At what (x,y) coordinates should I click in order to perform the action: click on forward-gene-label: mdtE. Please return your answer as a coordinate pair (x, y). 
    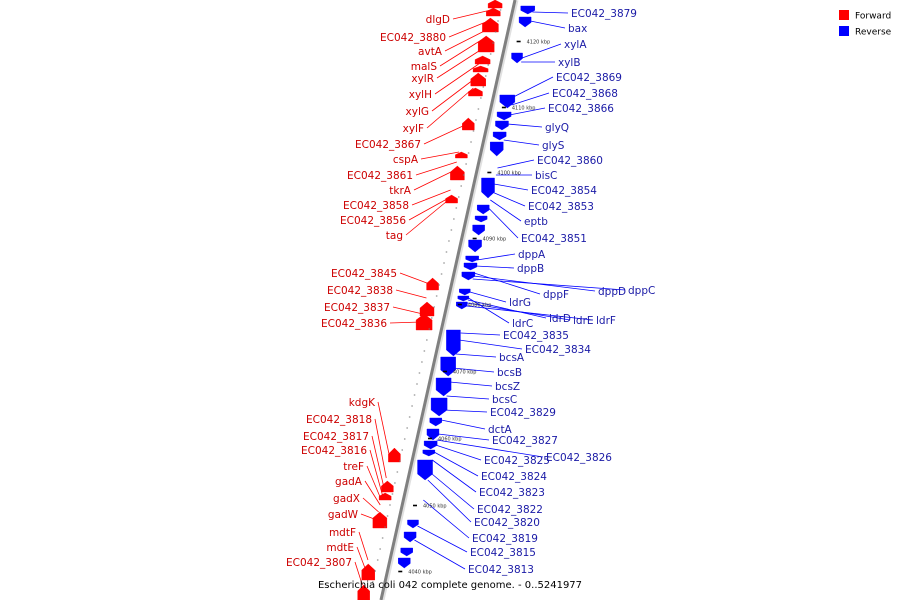
    Looking at the image, I should click on (340, 548).